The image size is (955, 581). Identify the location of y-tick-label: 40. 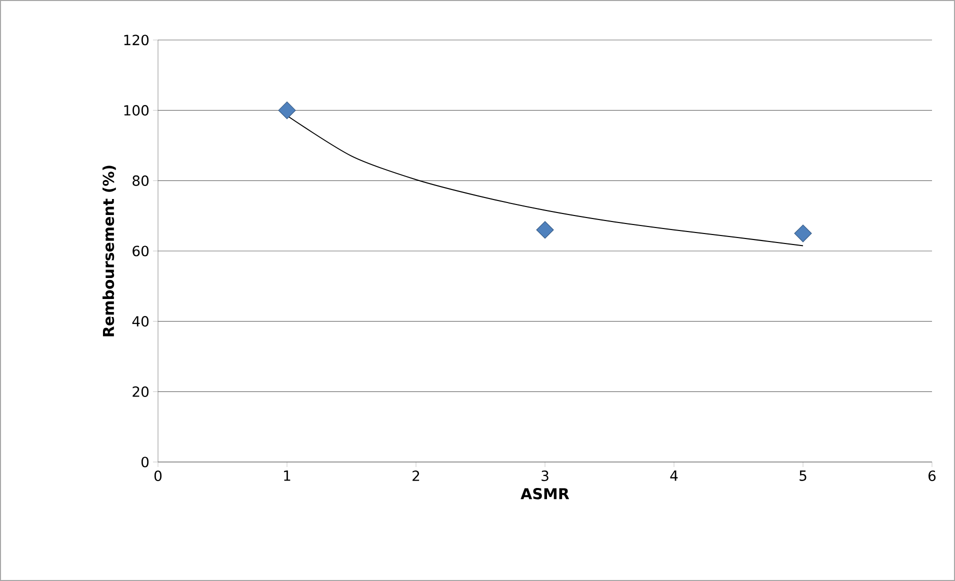
(140, 321).